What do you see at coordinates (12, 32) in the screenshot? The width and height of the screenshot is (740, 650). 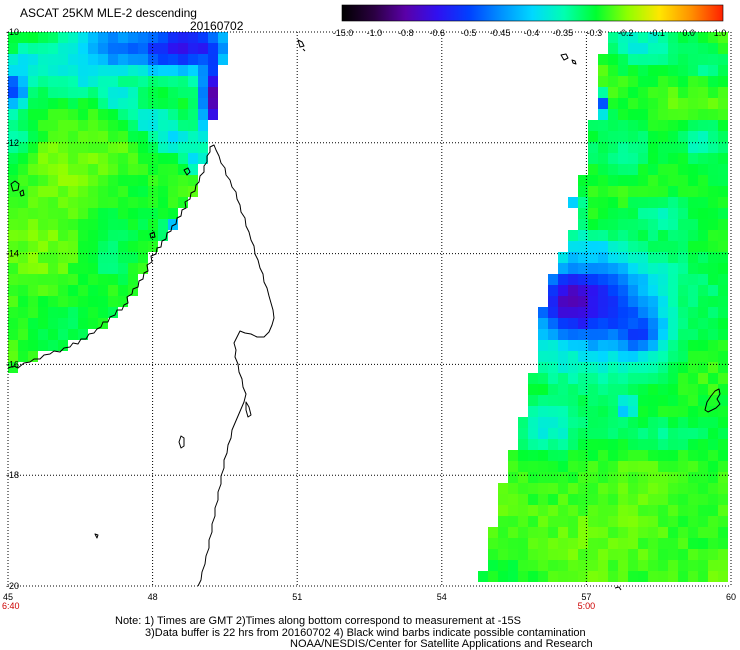 I see `latitude-label: -10` at bounding box center [12, 32].